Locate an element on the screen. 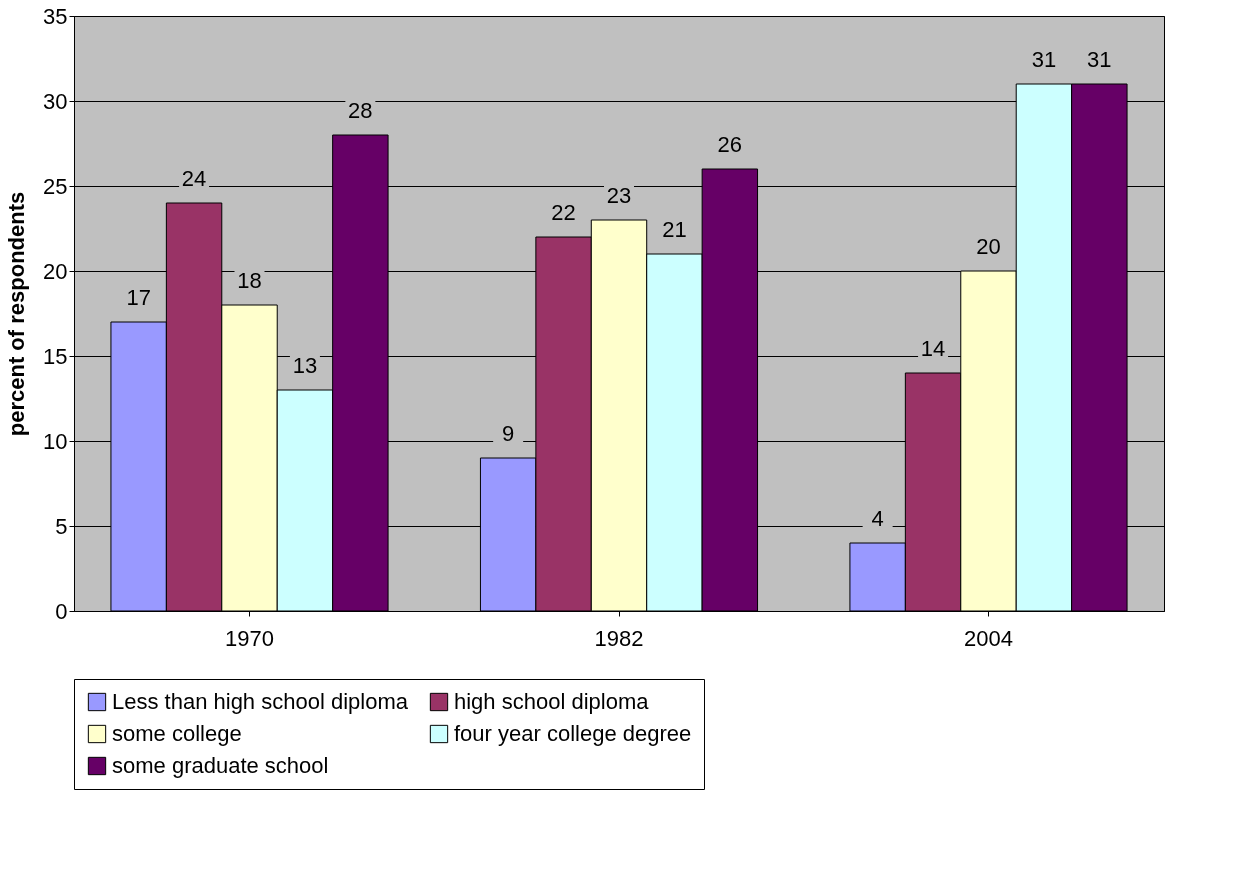 The image size is (1234, 878). legend-label: four year college degree is located at coordinates (573, 733).